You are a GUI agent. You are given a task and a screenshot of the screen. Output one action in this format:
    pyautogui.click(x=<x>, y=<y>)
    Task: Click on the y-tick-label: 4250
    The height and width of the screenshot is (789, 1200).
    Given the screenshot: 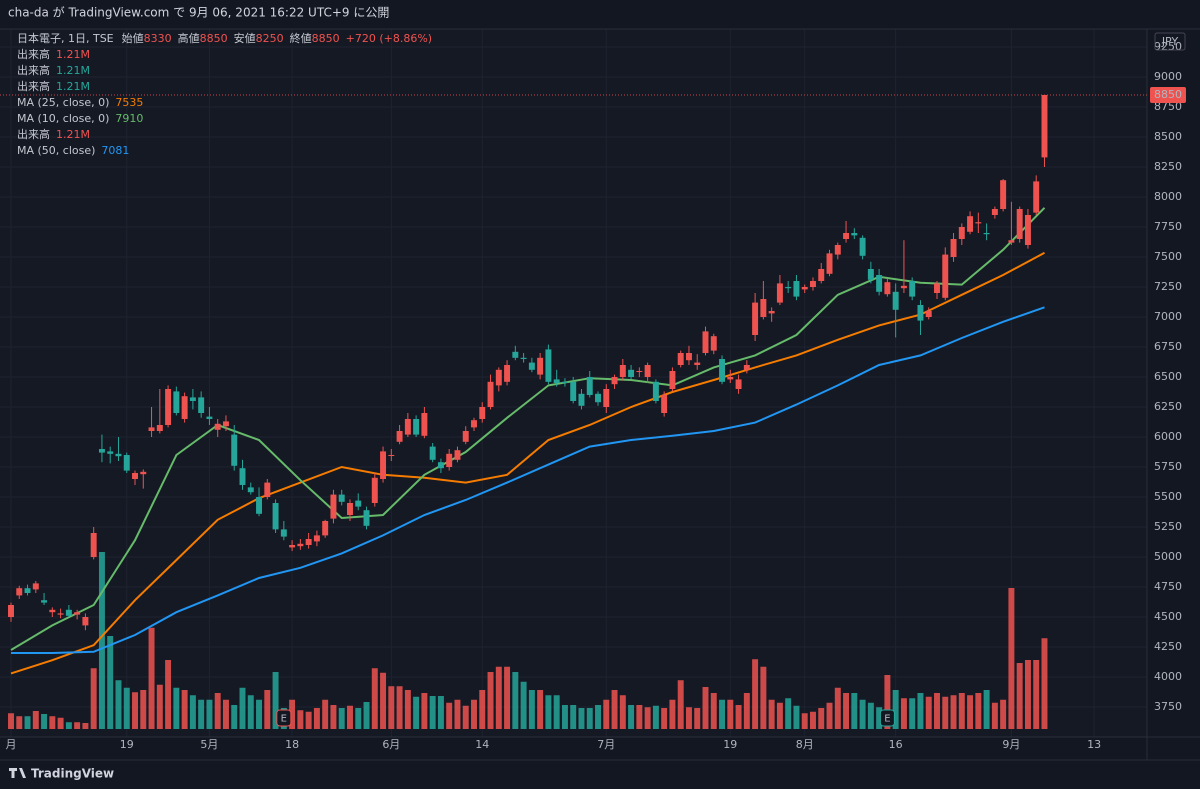 What is the action you would take?
    pyautogui.click(x=1168, y=646)
    